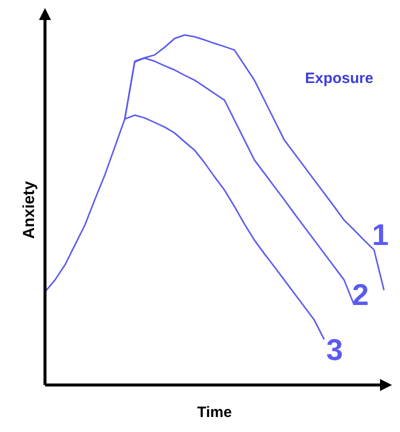 This screenshot has width=400, height=432. Describe the element at coordinates (334, 350) in the screenshot. I see `series-label: 3` at that location.